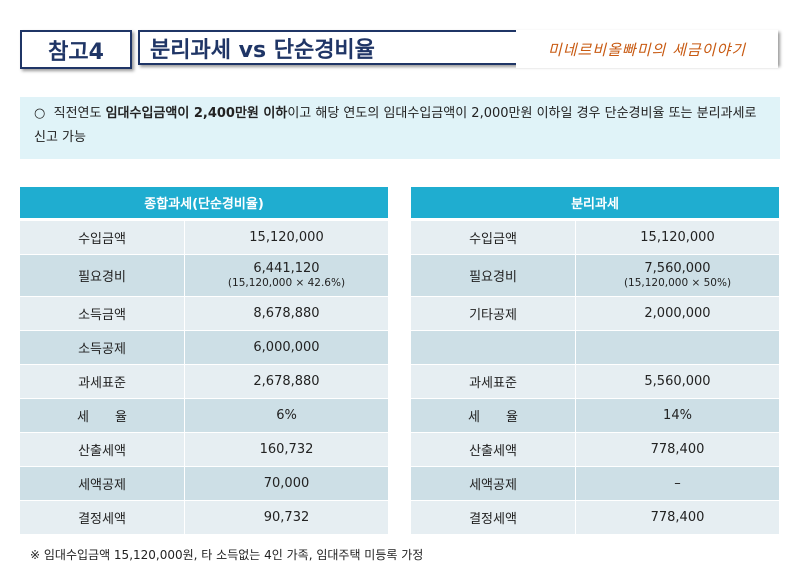 Image resolution: width=800 pixels, height=588 pixels. I want to click on brand-logo: 미네르비올빠미의 세금이야기, so click(647, 49).